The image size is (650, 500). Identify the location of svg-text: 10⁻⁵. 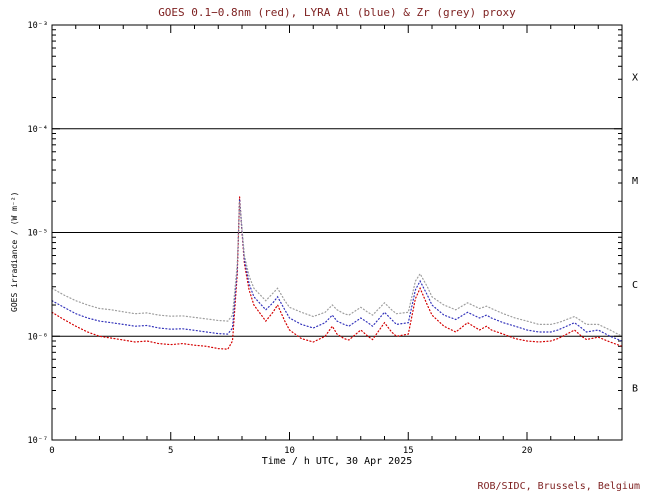
(38, 234).